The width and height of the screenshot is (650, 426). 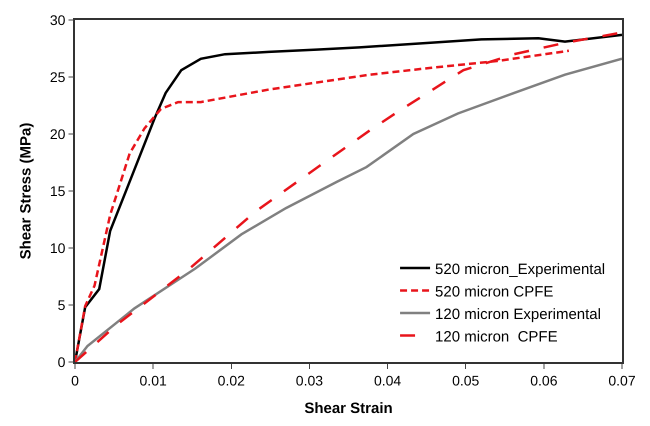 What do you see at coordinates (58, 20) in the screenshot?
I see `y-tick-label: 30` at bounding box center [58, 20].